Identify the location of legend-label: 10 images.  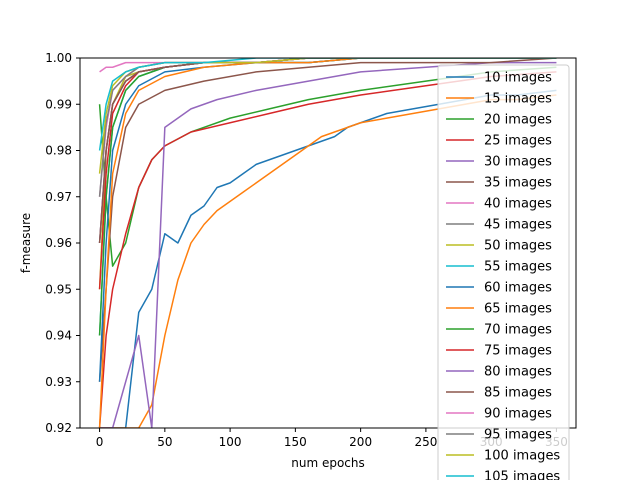
(518, 78).